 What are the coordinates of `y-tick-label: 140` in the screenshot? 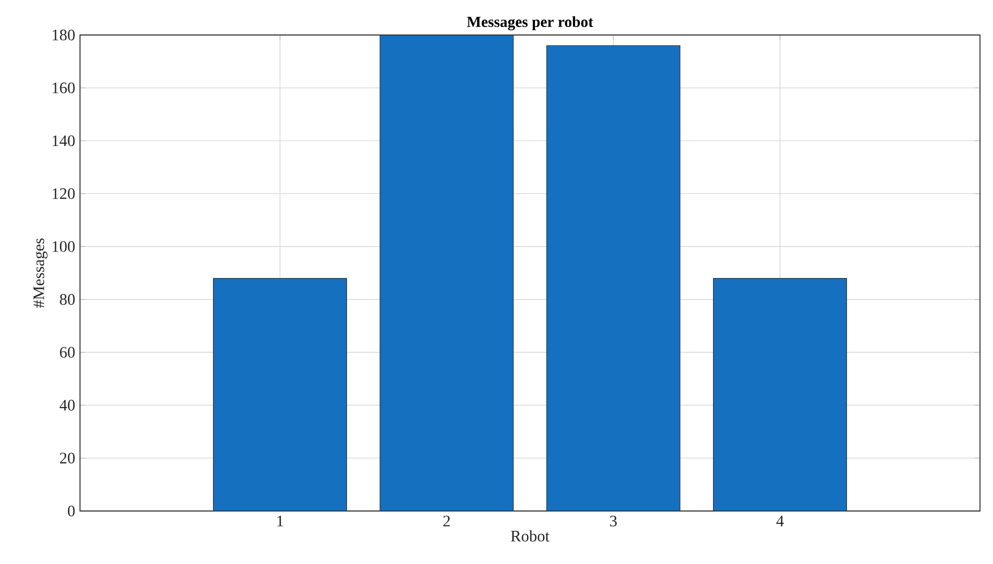 It's located at (63, 140).